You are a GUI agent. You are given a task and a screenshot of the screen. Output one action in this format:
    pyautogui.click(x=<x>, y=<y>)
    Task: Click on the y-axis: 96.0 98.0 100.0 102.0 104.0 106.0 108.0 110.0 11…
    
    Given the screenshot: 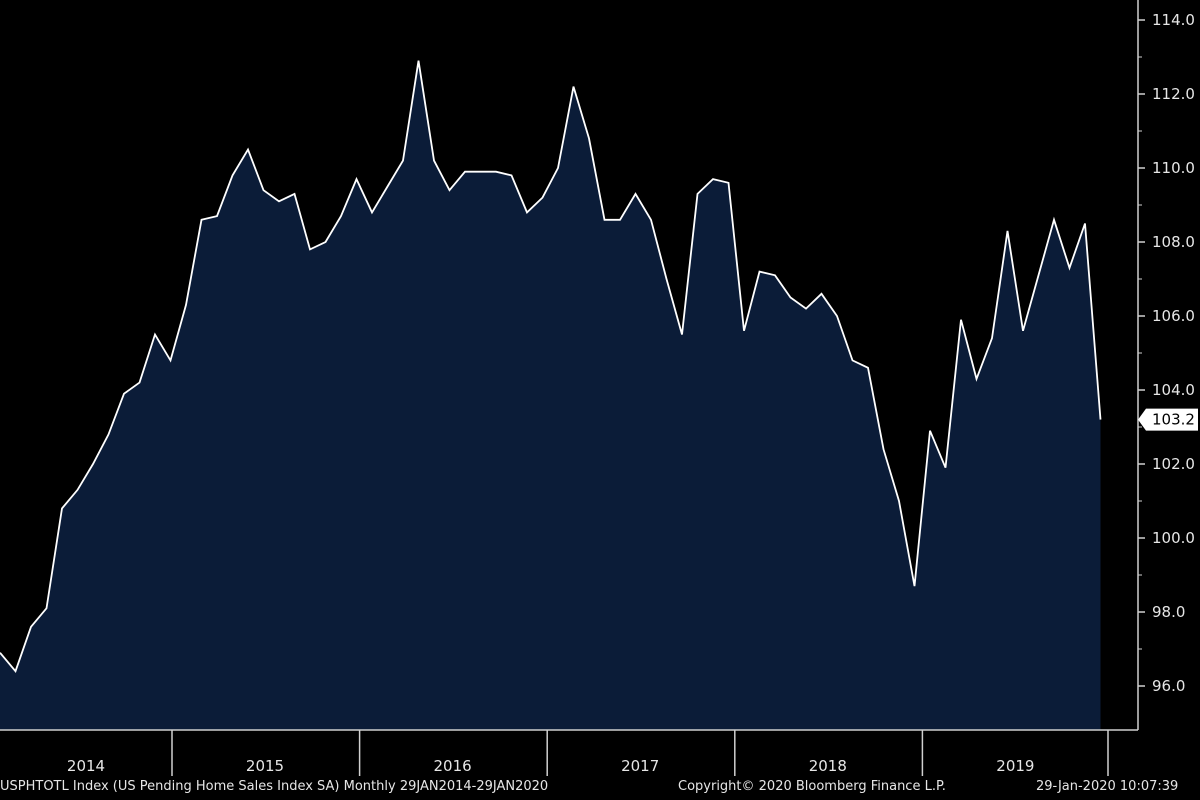 What is the action you would take?
    pyautogui.click(x=1166, y=365)
    